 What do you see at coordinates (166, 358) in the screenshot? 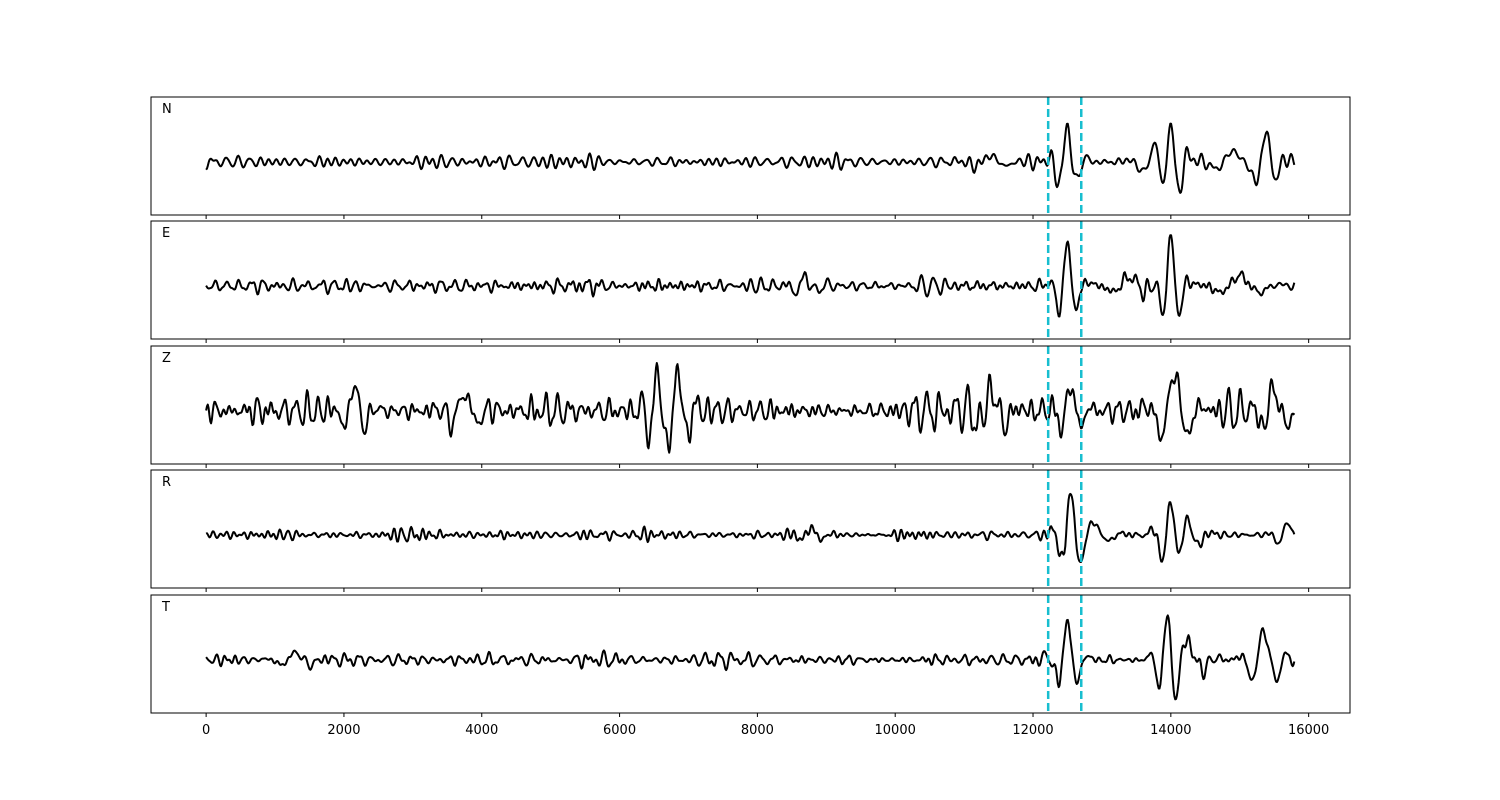
I see `panel-label: Z` at bounding box center [166, 358].